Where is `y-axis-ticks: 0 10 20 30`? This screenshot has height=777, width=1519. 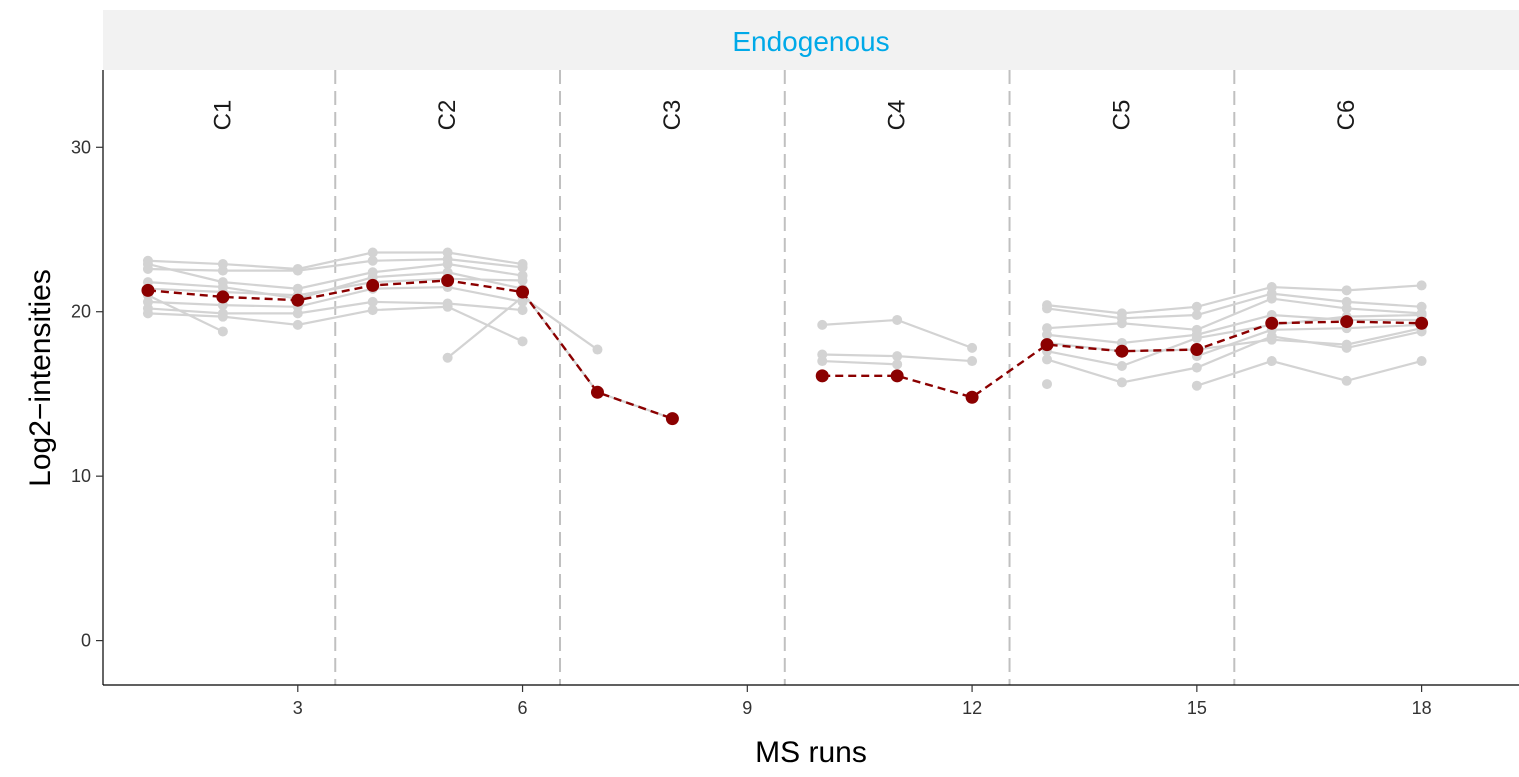 y-axis-ticks: 0 10 20 30 is located at coordinates (87, 394).